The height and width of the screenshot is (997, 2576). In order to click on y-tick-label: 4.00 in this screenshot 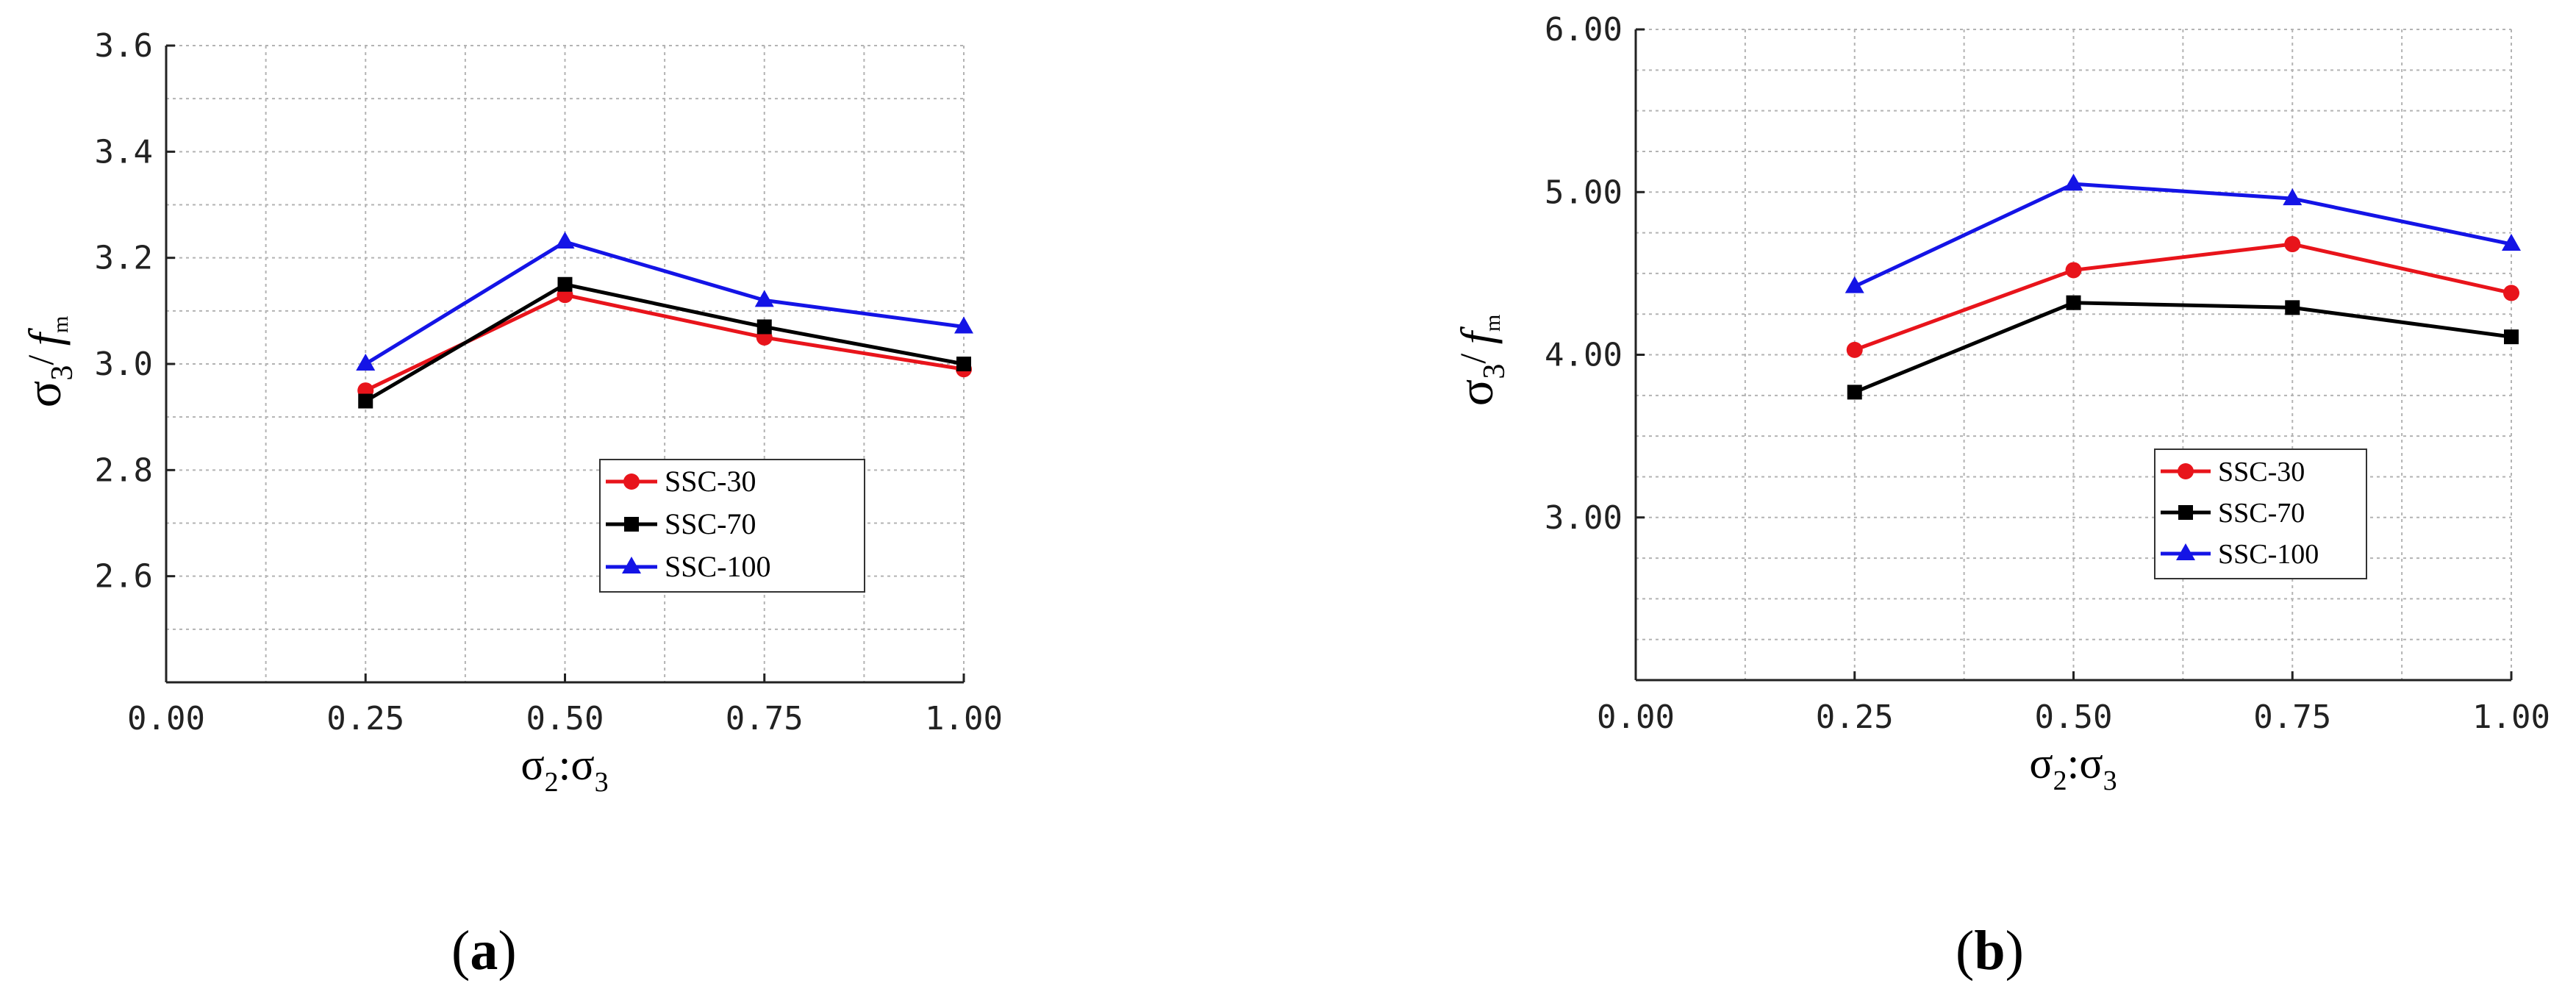, I will do `click(1583, 356)`.